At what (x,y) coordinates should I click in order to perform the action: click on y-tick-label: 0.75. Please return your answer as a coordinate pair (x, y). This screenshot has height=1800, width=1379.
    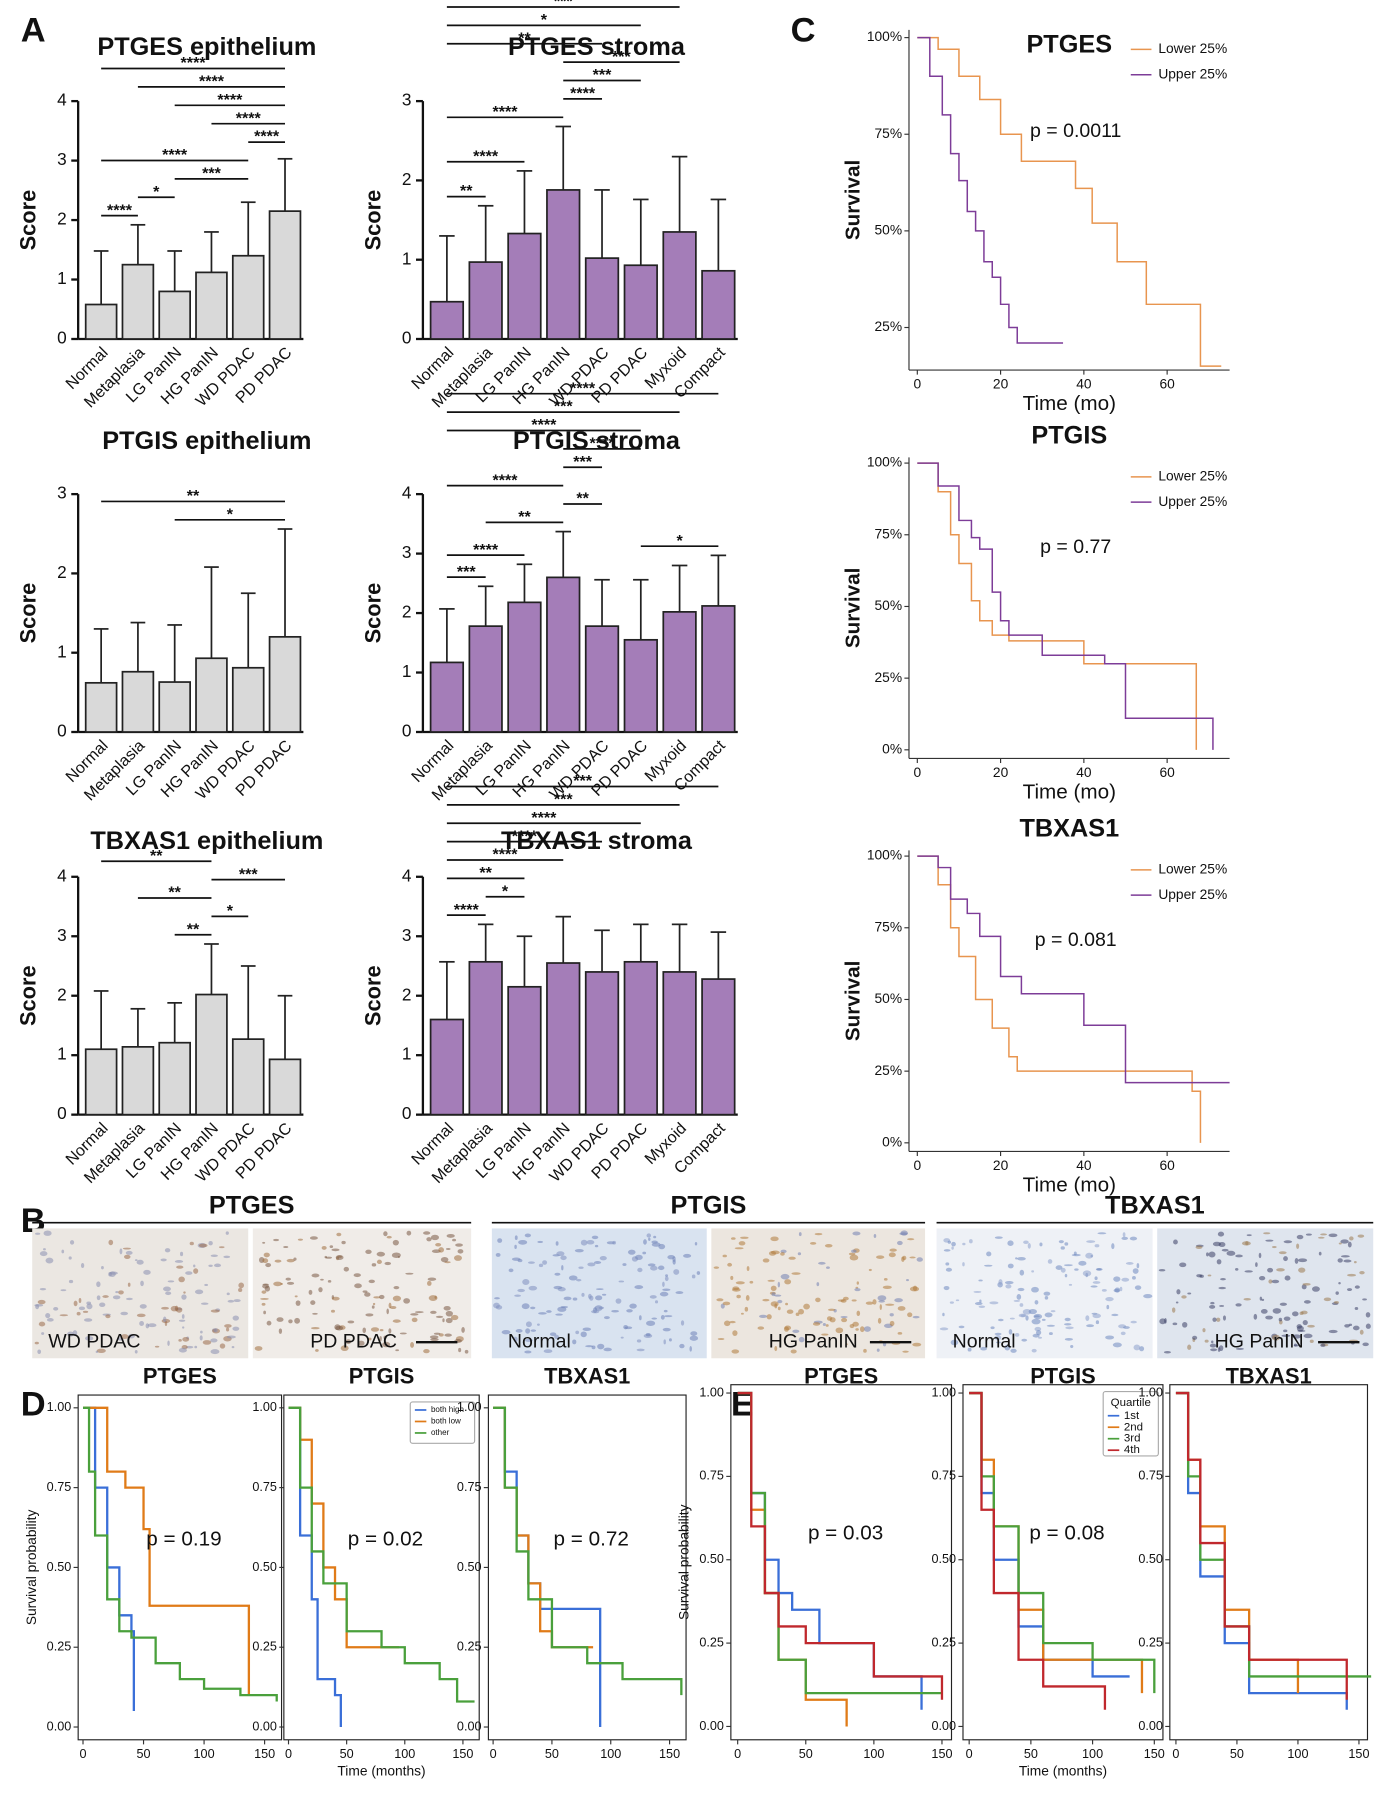
    Looking at the image, I should click on (944, 1476).